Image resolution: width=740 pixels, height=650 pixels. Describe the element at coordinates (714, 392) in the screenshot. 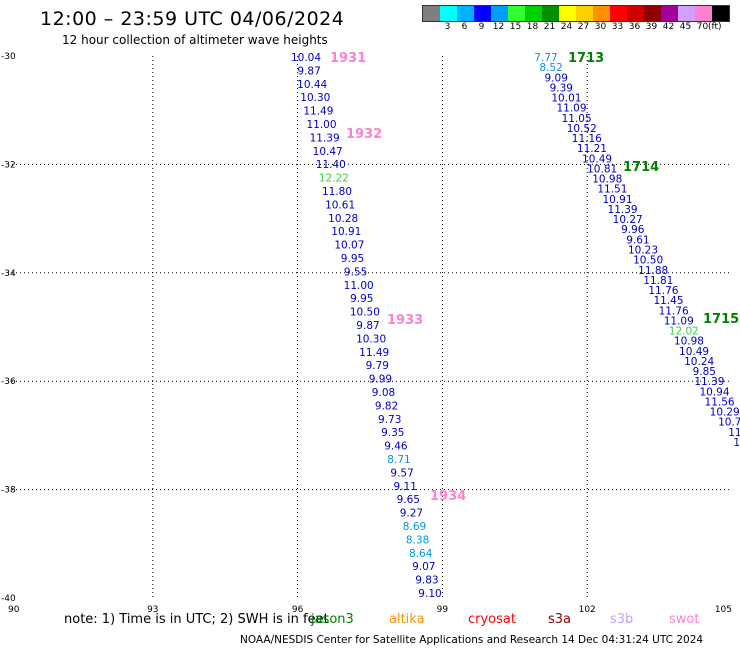

I see `swh-value-label: 10.94` at that location.